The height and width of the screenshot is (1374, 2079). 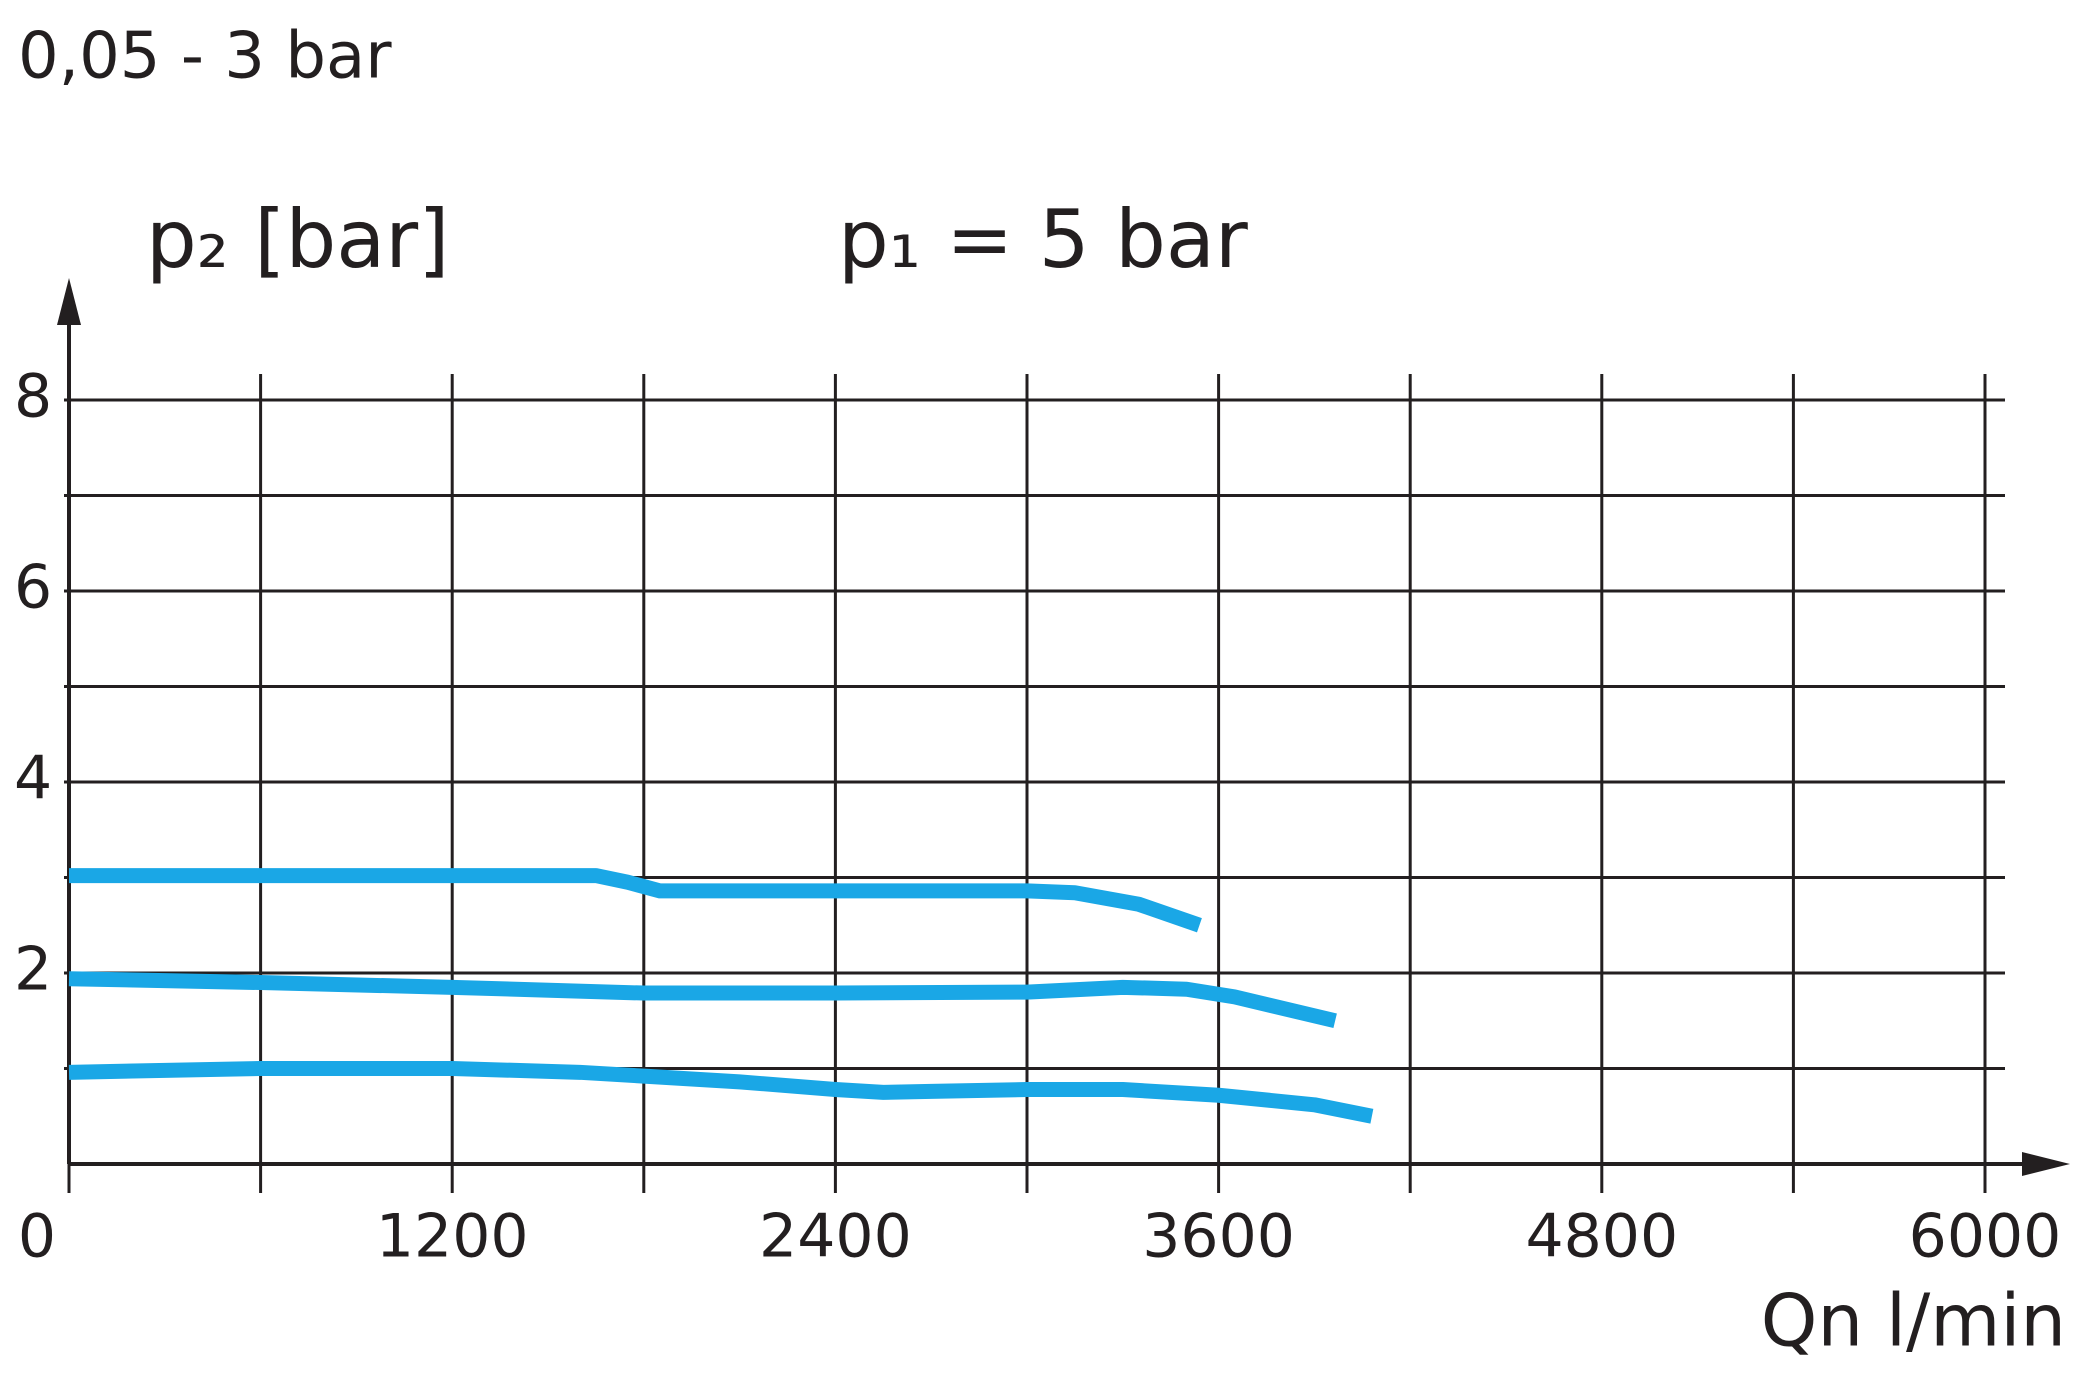 What do you see at coordinates (37, 1237) in the screenshot?
I see `x-tick-label: 0` at bounding box center [37, 1237].